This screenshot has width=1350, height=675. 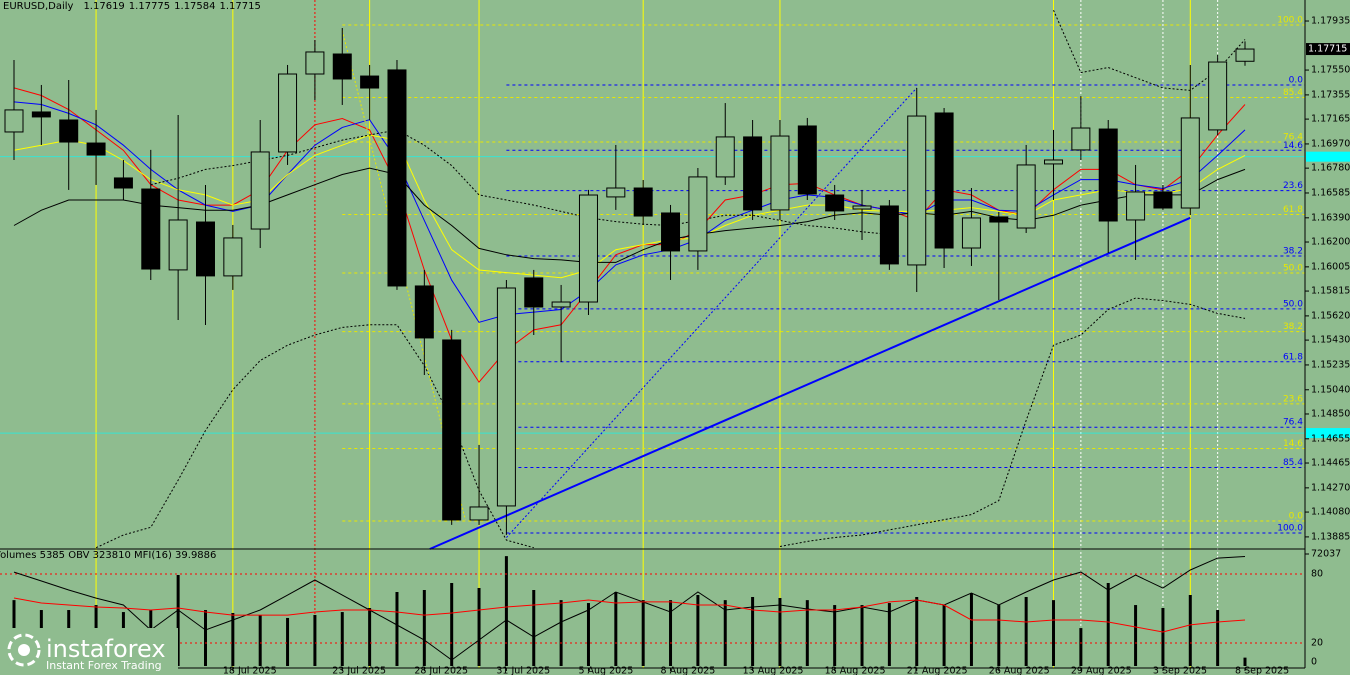 I want to click on logo: instaforex Instant Forex Trading, so click(x=89, y=650).